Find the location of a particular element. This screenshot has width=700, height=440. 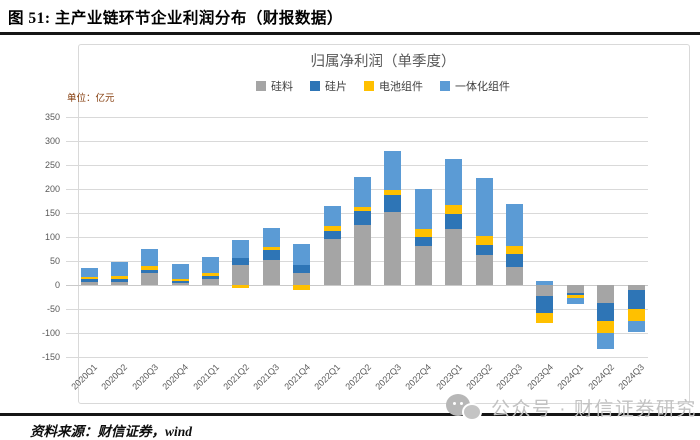

watermark: 公众号 · 财信证券研究 is located at coordinates (571, 407).